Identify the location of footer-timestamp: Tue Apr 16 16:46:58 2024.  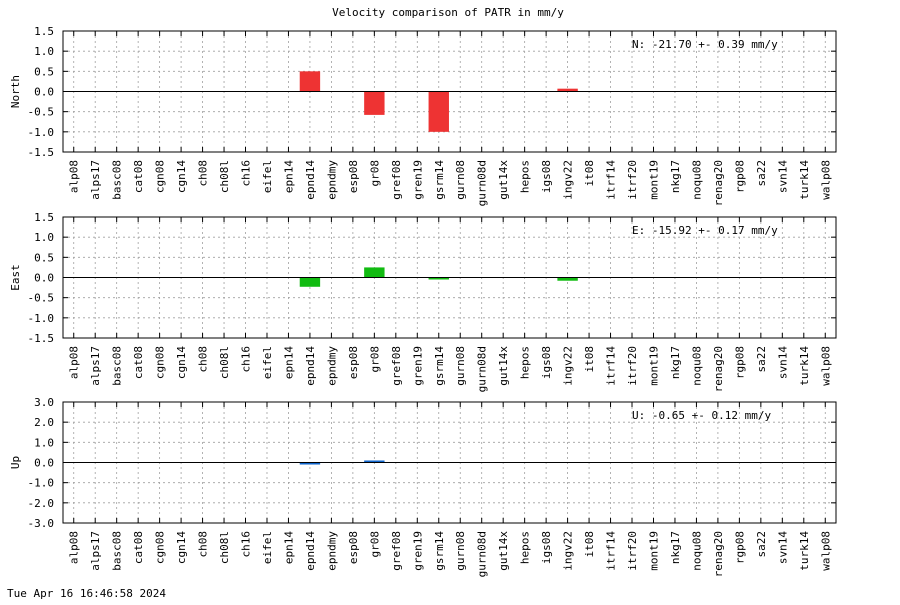
(86, 593).